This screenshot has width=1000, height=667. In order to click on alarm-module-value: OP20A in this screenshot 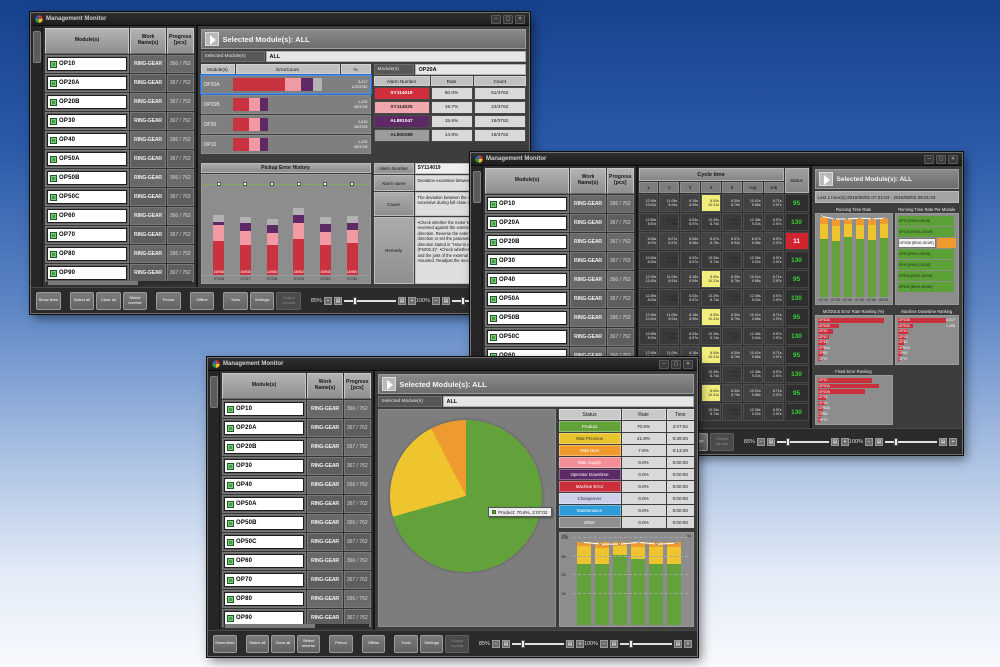, I will do `click(470, 69)`.